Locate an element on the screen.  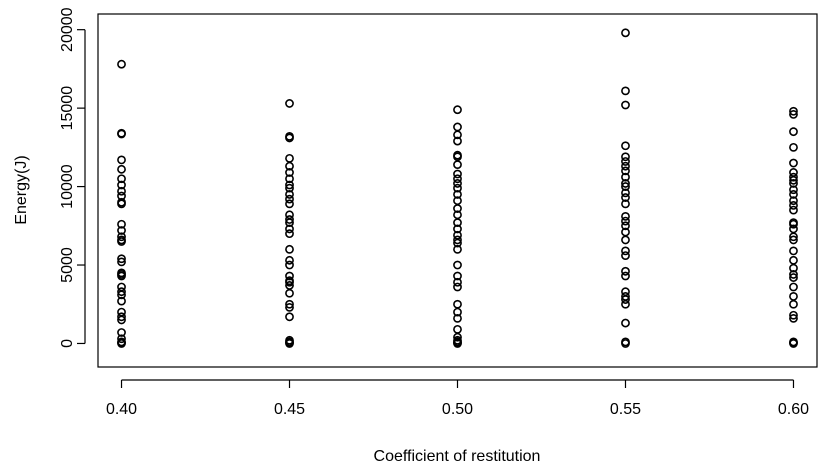
x-tick-label: 0.60 is located at coordinates (793, 409).